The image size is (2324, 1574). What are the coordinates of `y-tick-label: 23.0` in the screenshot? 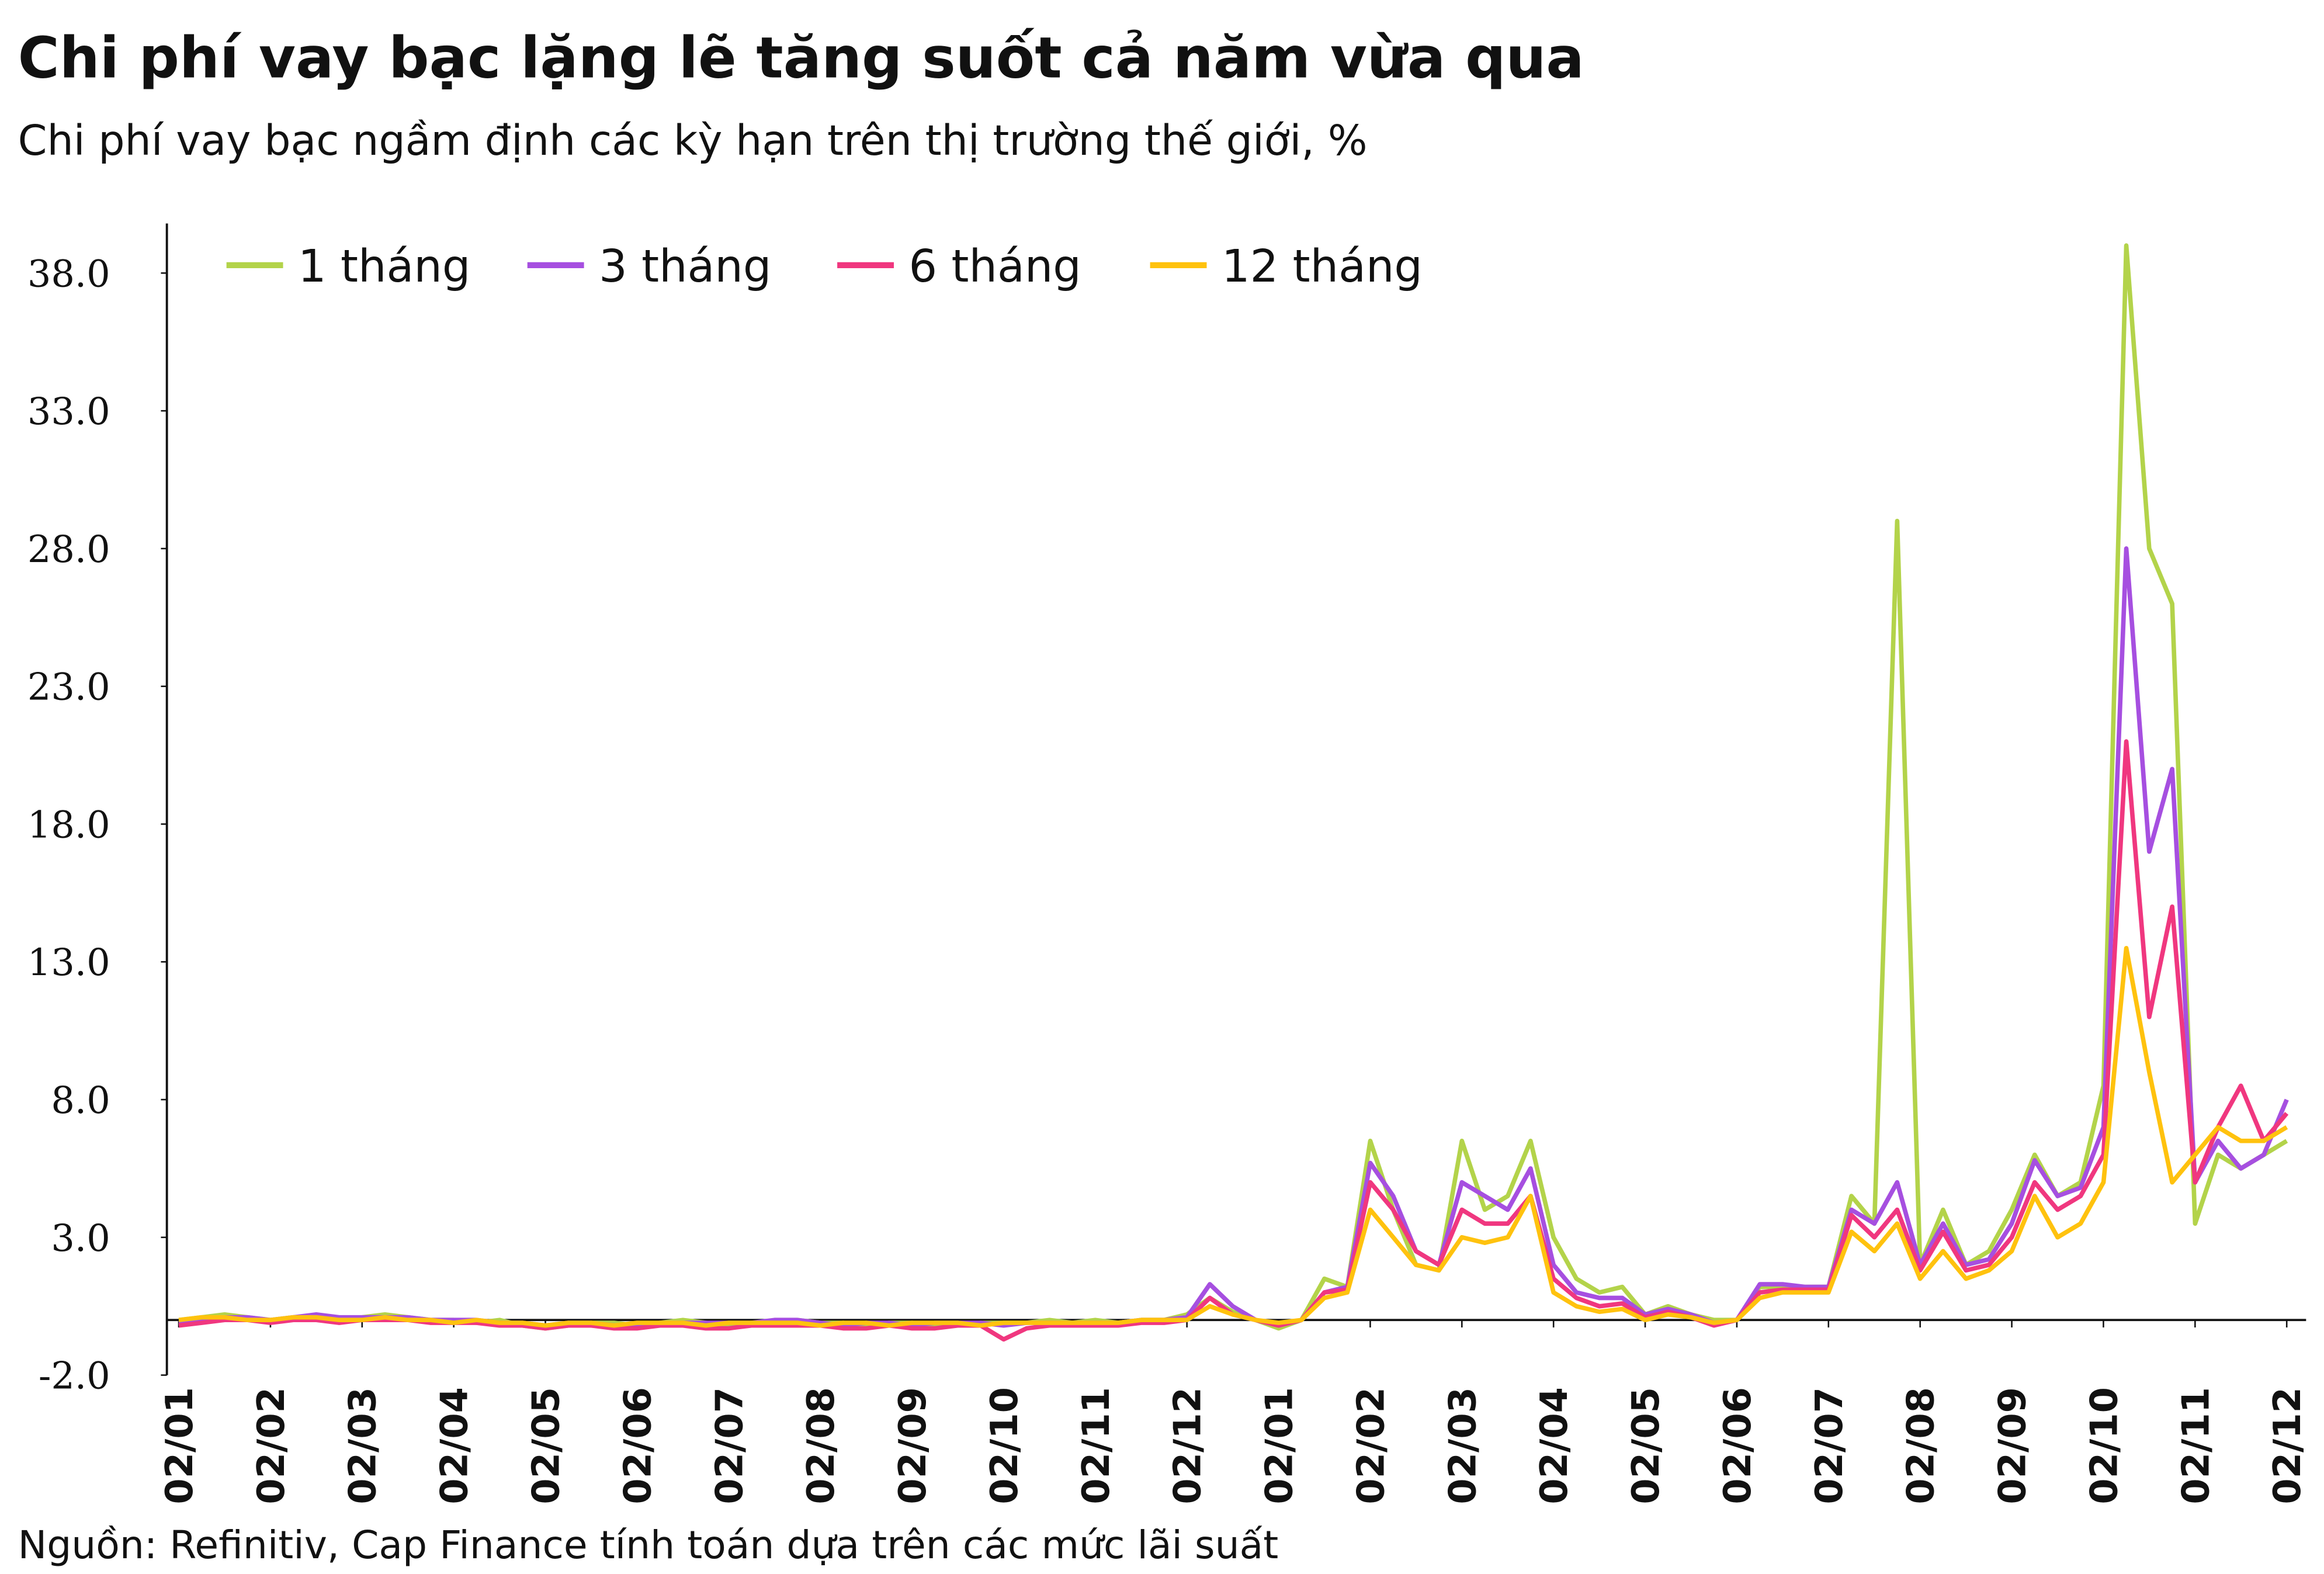 It's located at (68, 687).